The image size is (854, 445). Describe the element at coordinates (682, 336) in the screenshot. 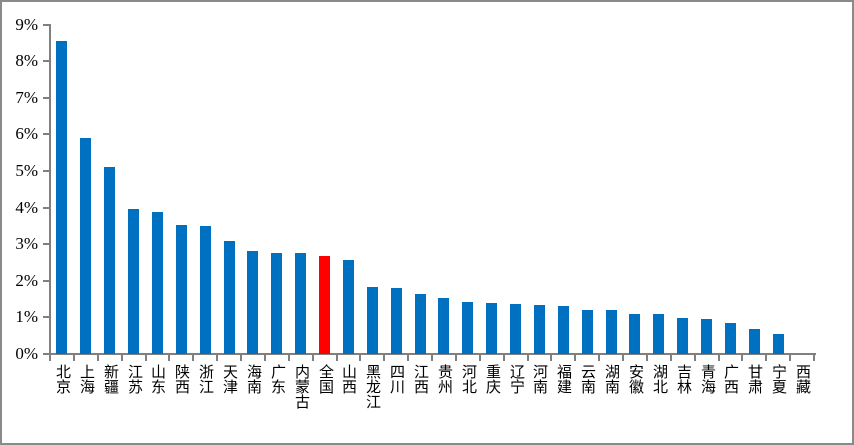

I see `bar-吉林` at that location.